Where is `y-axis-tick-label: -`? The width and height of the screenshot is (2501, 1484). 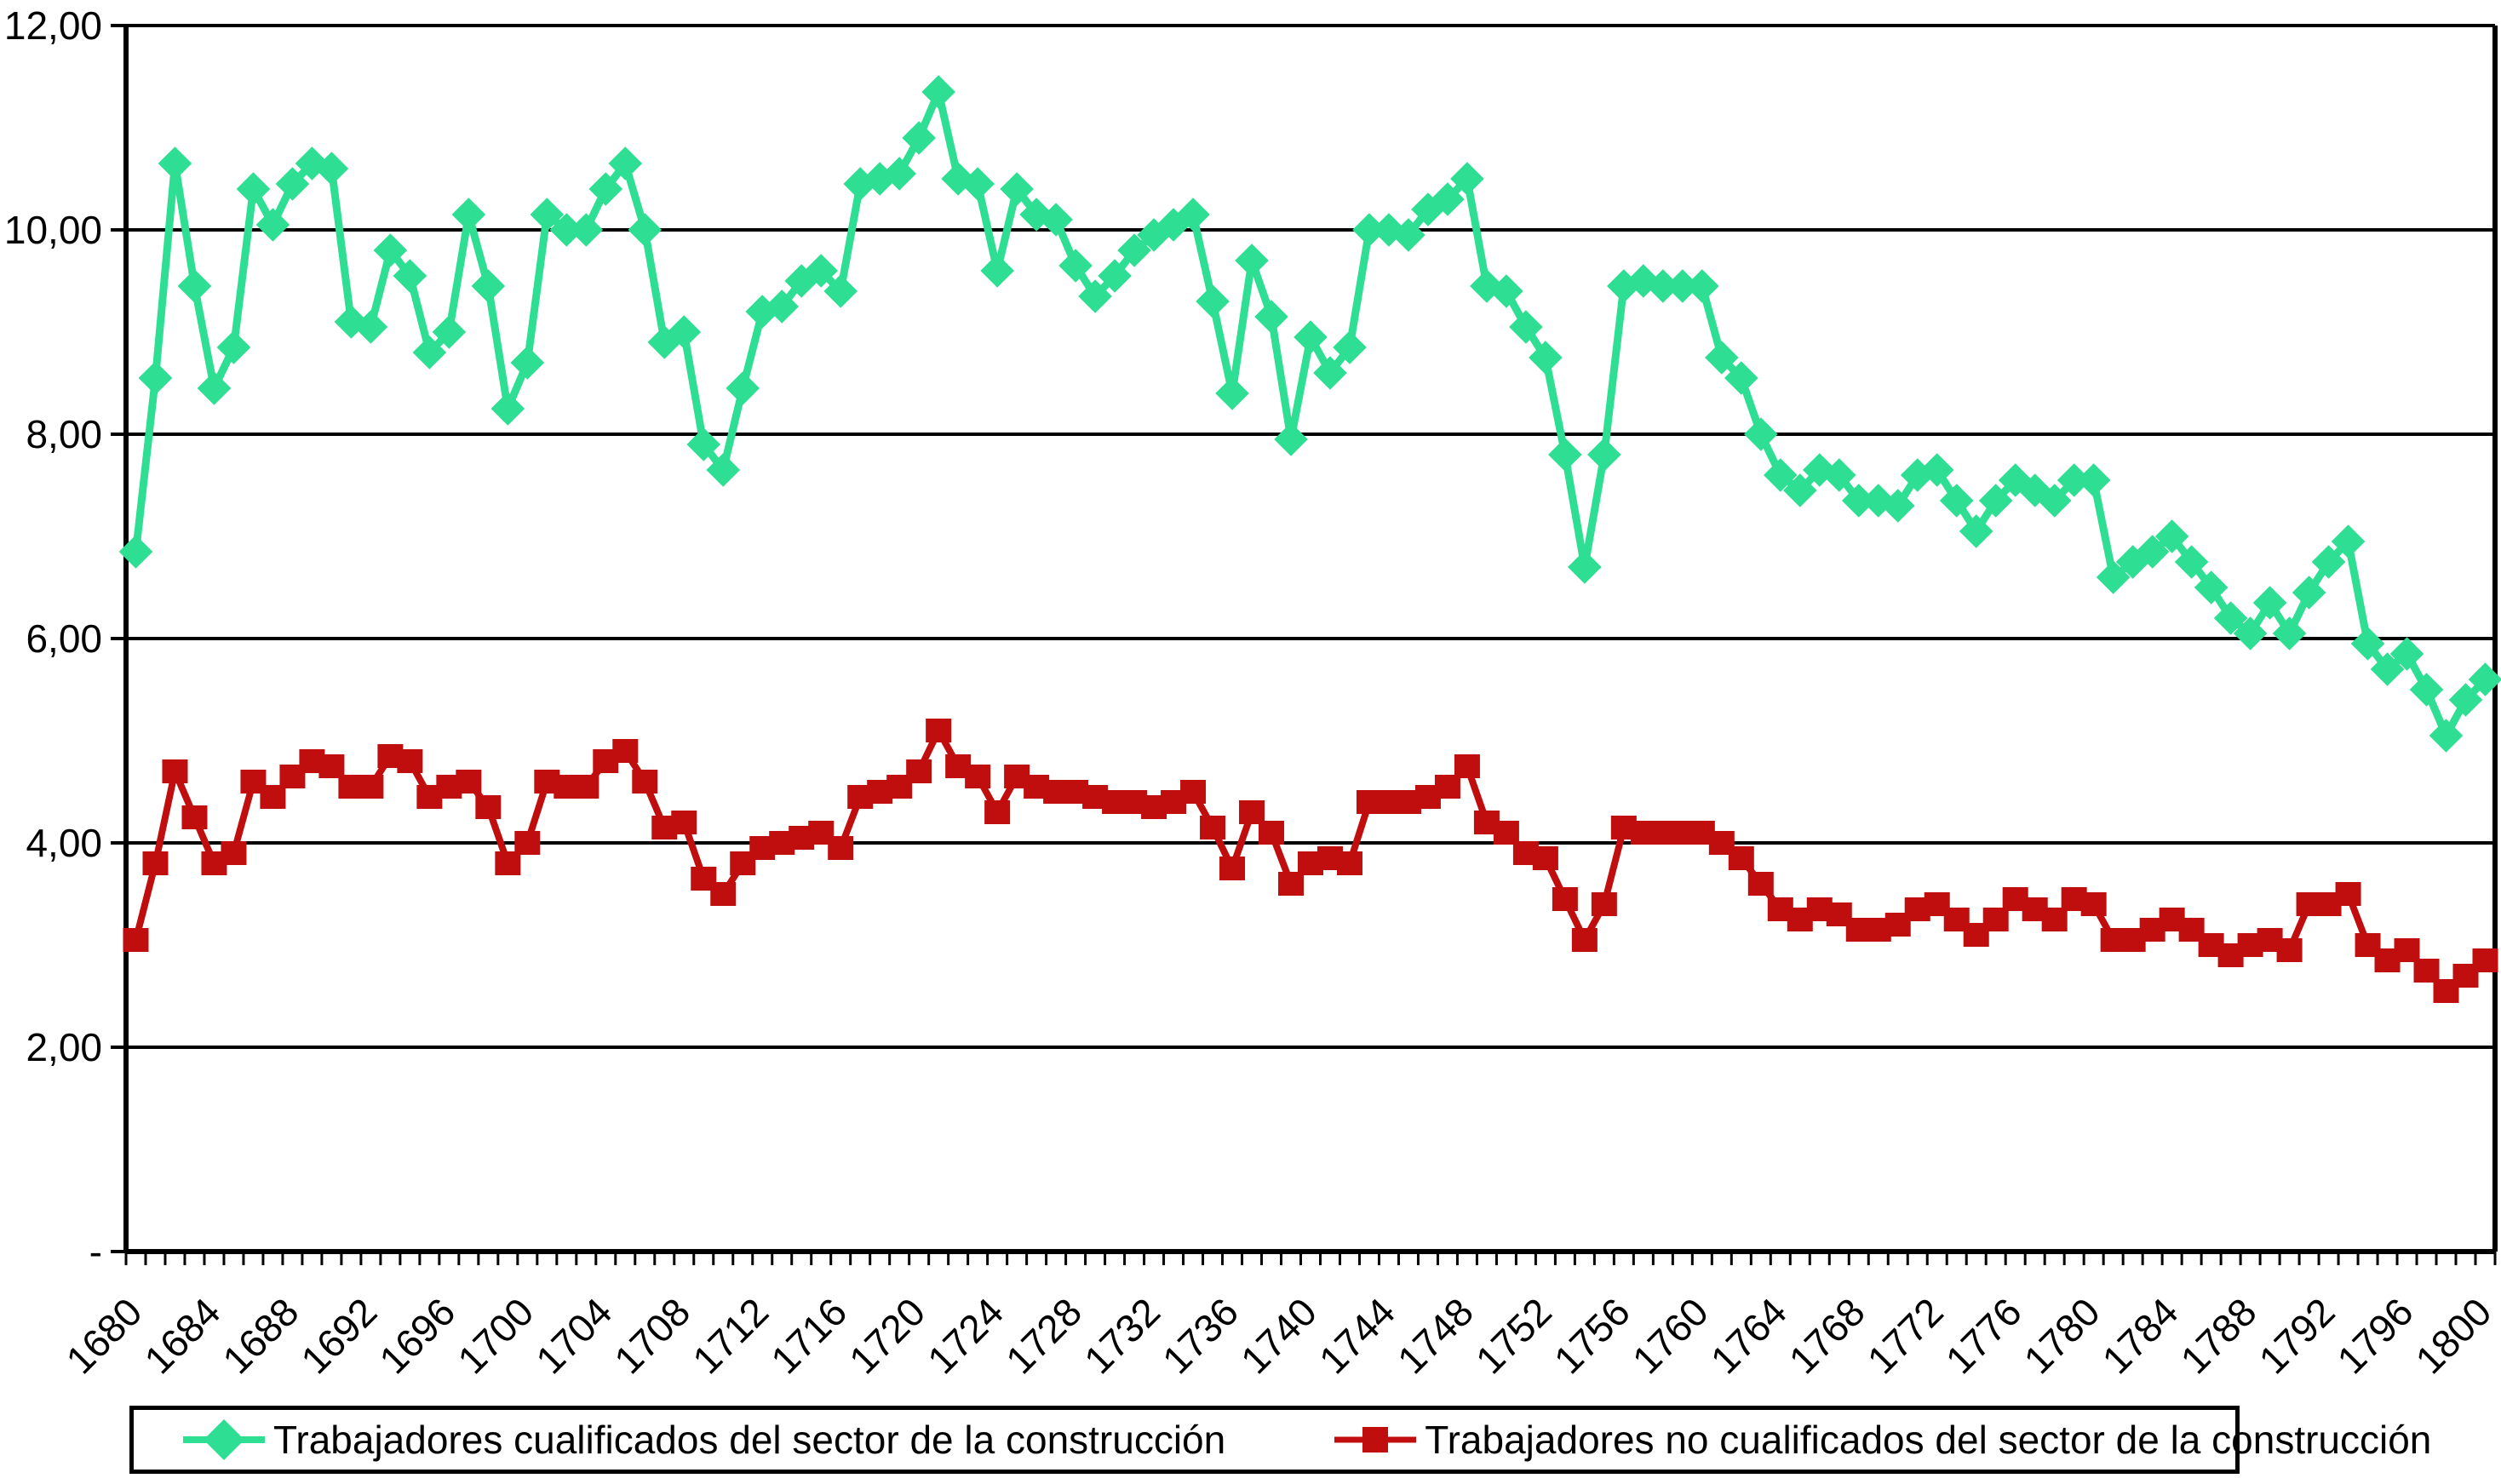 y-axis-tick-label: - is located at coordinates (95, 1252).